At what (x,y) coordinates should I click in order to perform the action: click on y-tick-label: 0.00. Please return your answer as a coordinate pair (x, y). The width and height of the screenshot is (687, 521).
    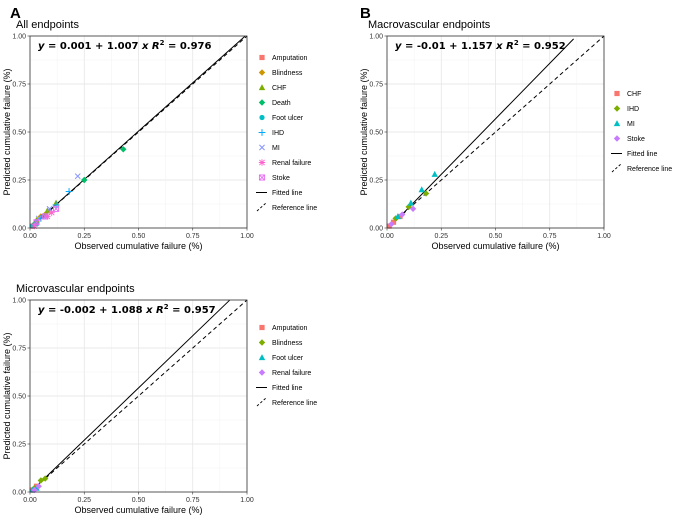
    Looking at the image, I should click on (376, 229).